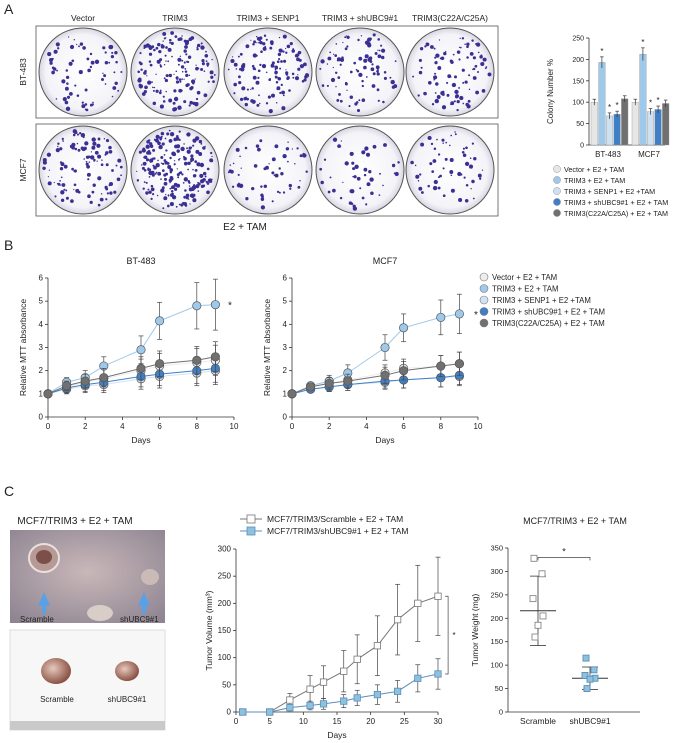  What do you see at coordinates (175, 18) in the screenshot?
I see `dish-column-label: TRIM3` at bounding box center [175, 18].